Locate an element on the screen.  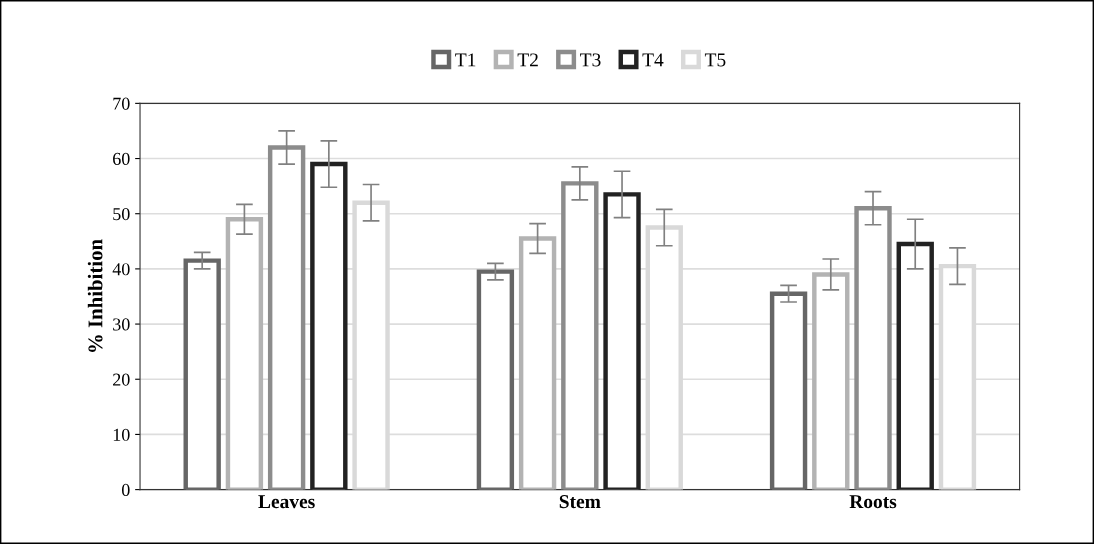
y-tick-label: 20 is located at coordinates (121, 379).